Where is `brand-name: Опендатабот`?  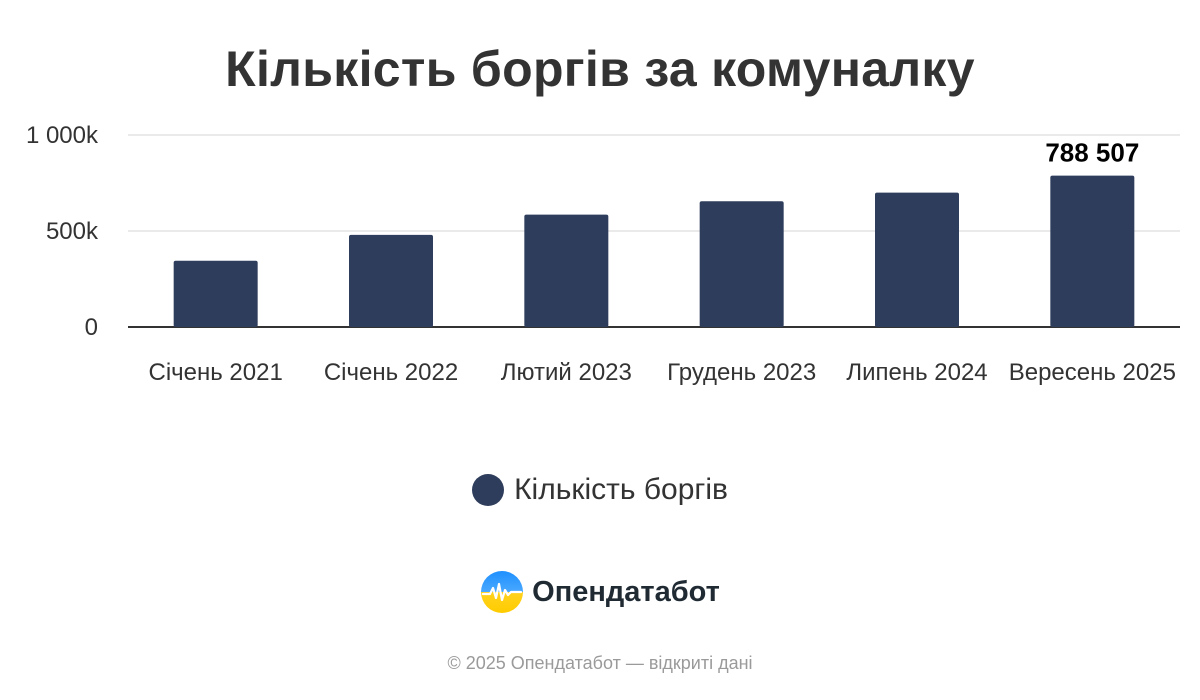 brand-name: Опендатабот is located at coordinates (626, 591).